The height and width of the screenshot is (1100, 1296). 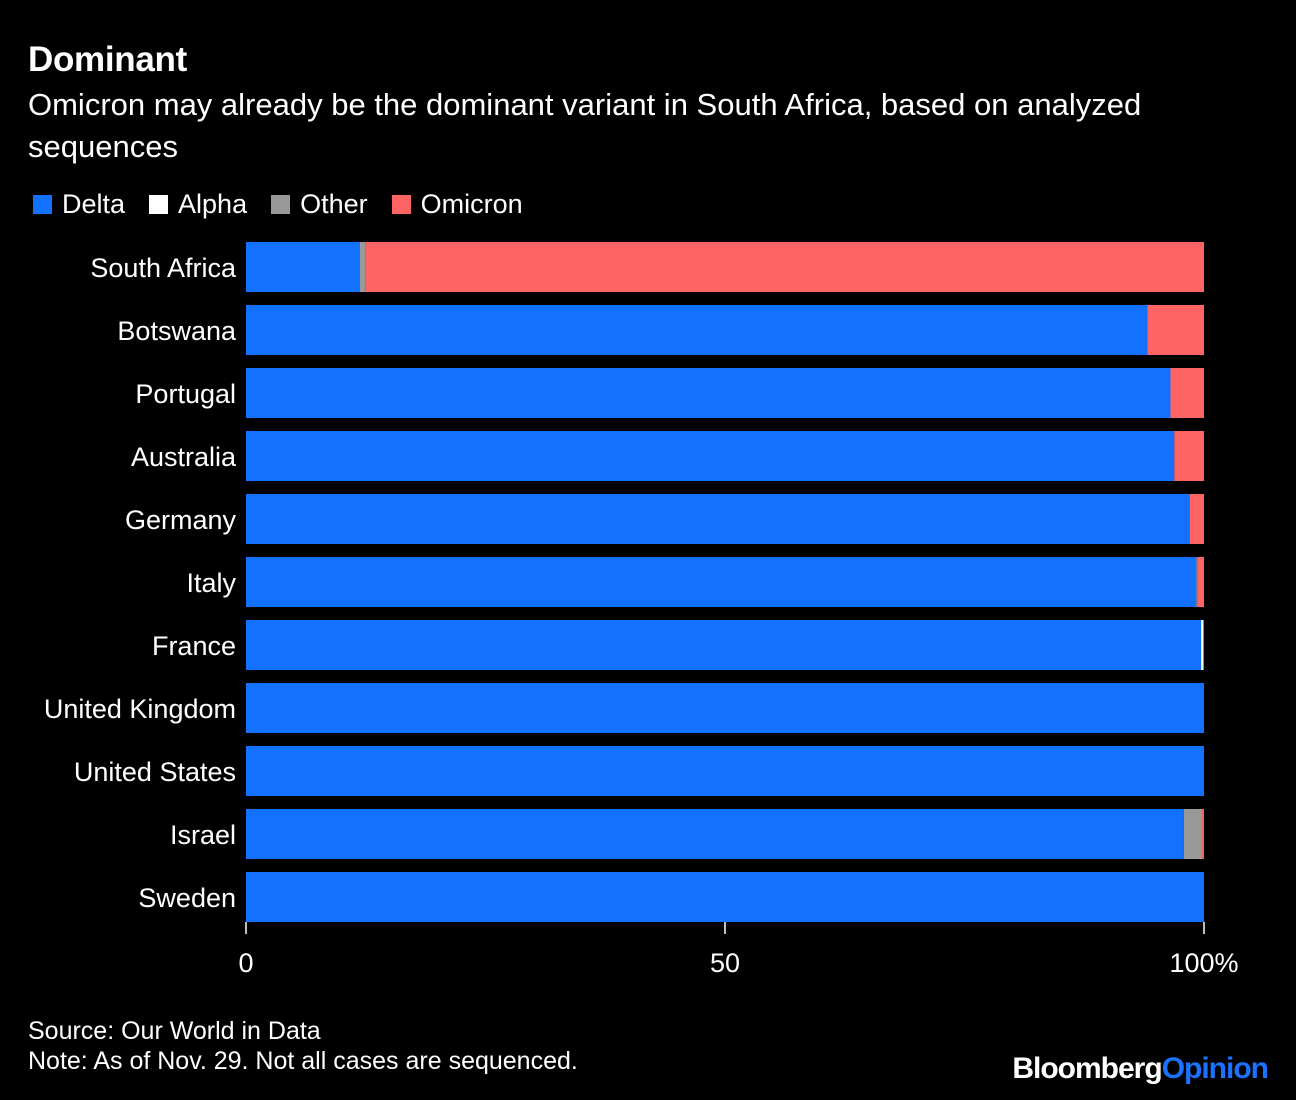 I want to click on legend-swatch-alpha, so click(x=159, y=204).